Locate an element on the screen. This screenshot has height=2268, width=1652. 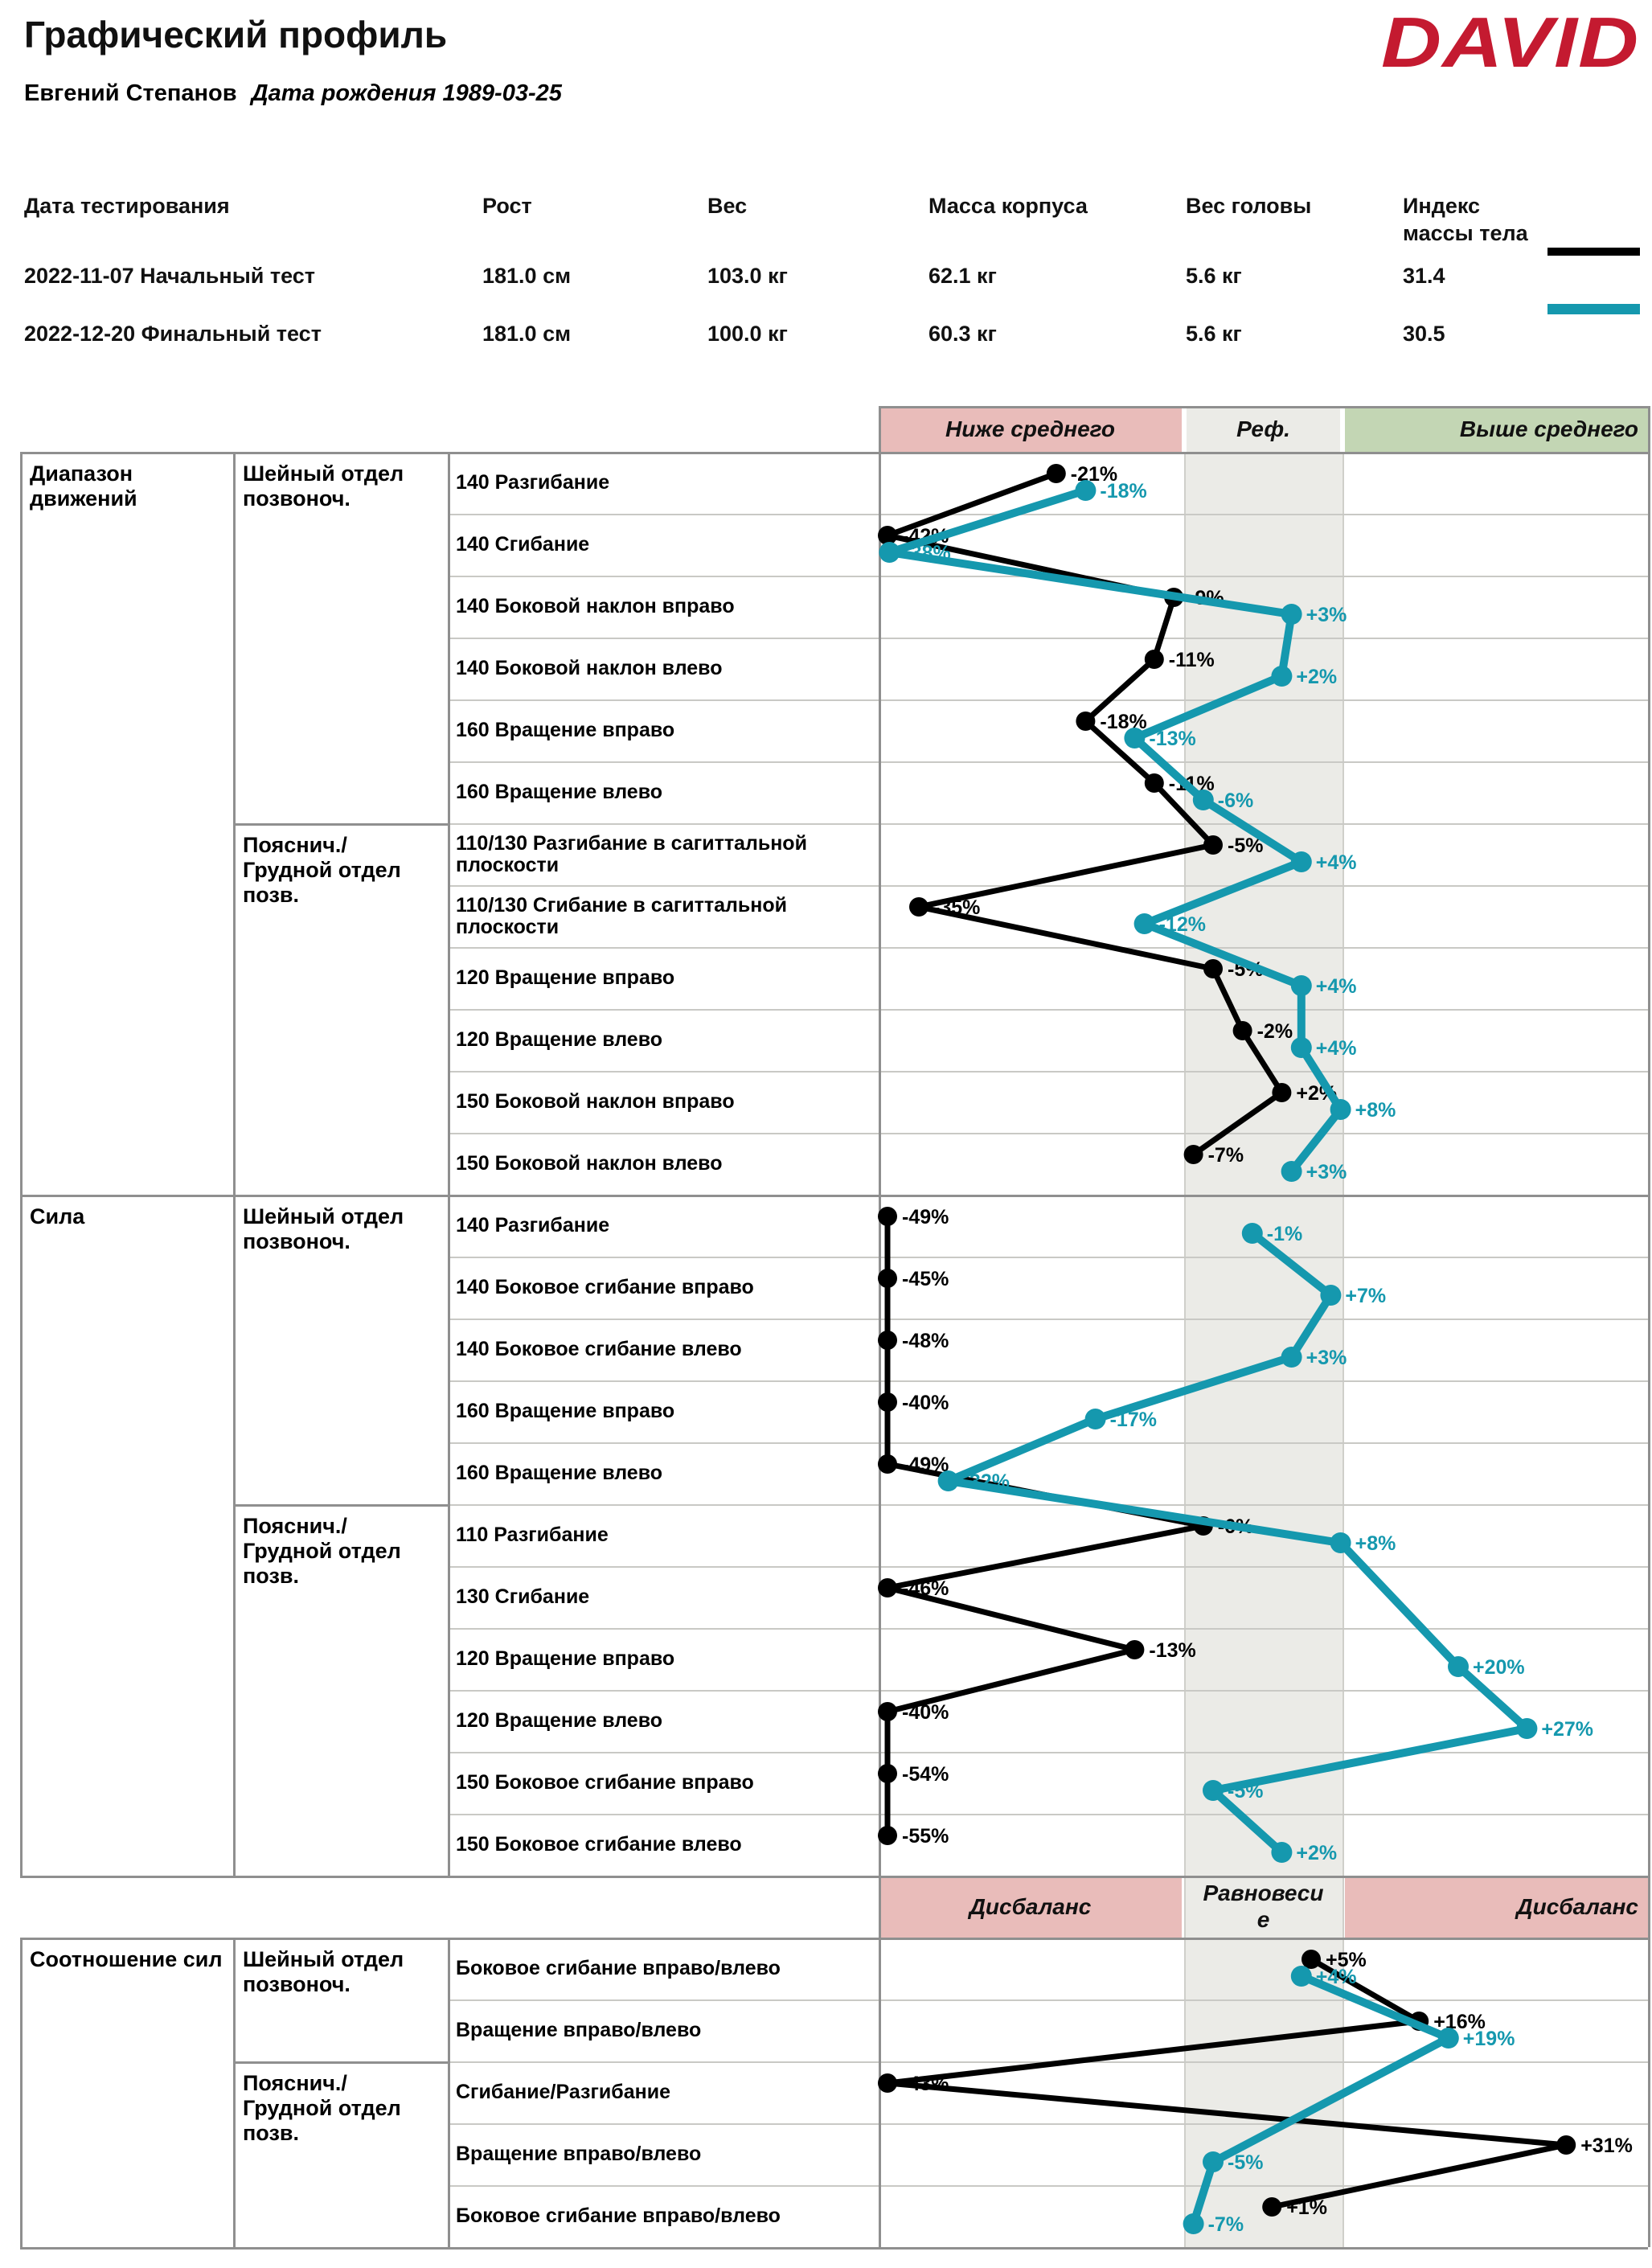
final-data-label: +7% is located at coordinates (1365, 1296).